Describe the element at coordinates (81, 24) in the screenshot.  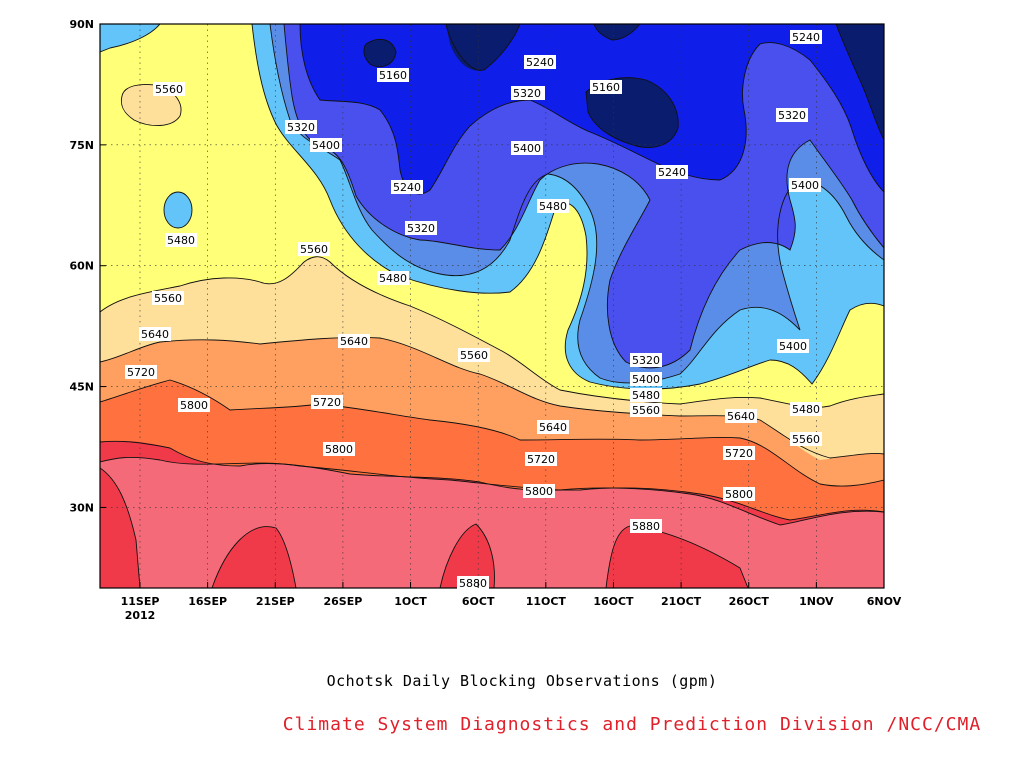
I see `y-tick-label: 90N` at that location.